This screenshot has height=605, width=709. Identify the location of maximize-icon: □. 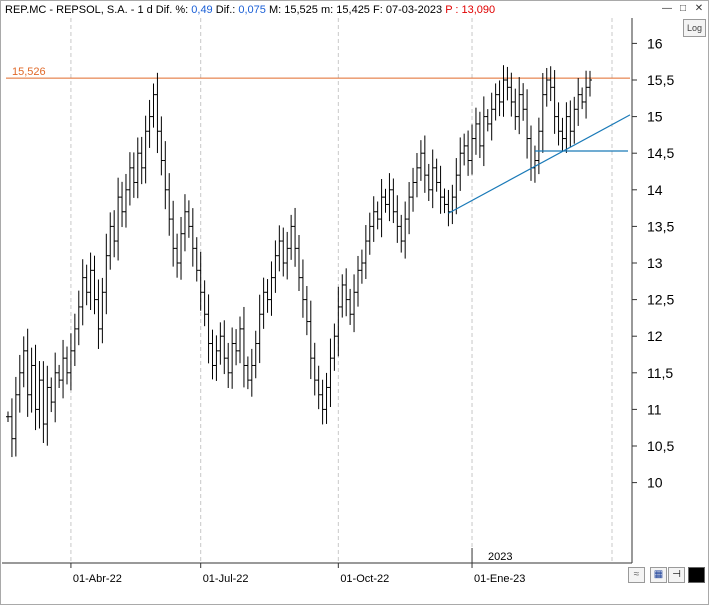
(683, 8).